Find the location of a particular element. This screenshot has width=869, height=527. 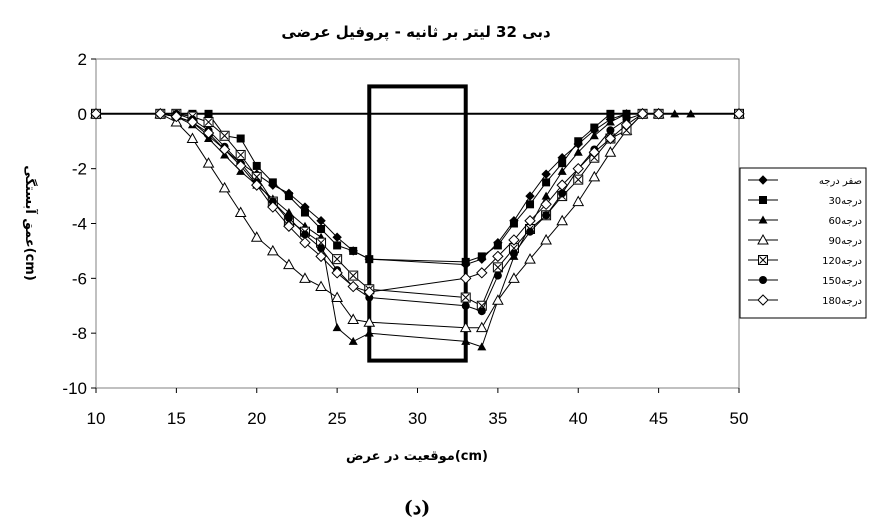

legend-label: صفر درجه is located at coordinates (840, 181).